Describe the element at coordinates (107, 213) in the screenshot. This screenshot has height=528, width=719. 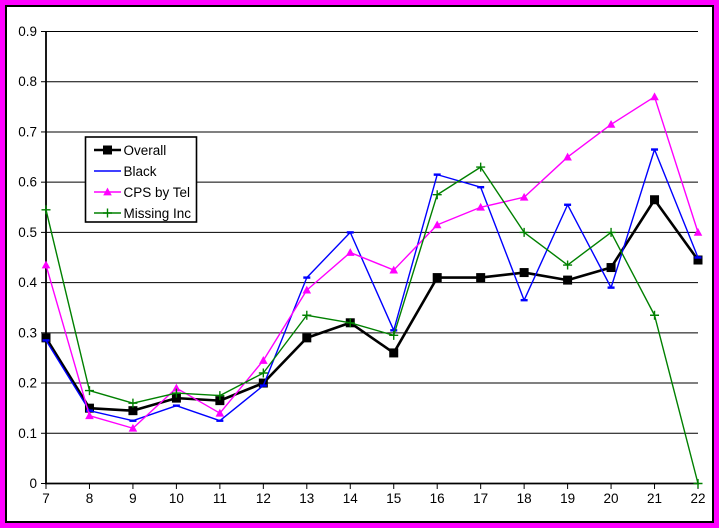
I see `legend-marker-missing-inc` at that location.